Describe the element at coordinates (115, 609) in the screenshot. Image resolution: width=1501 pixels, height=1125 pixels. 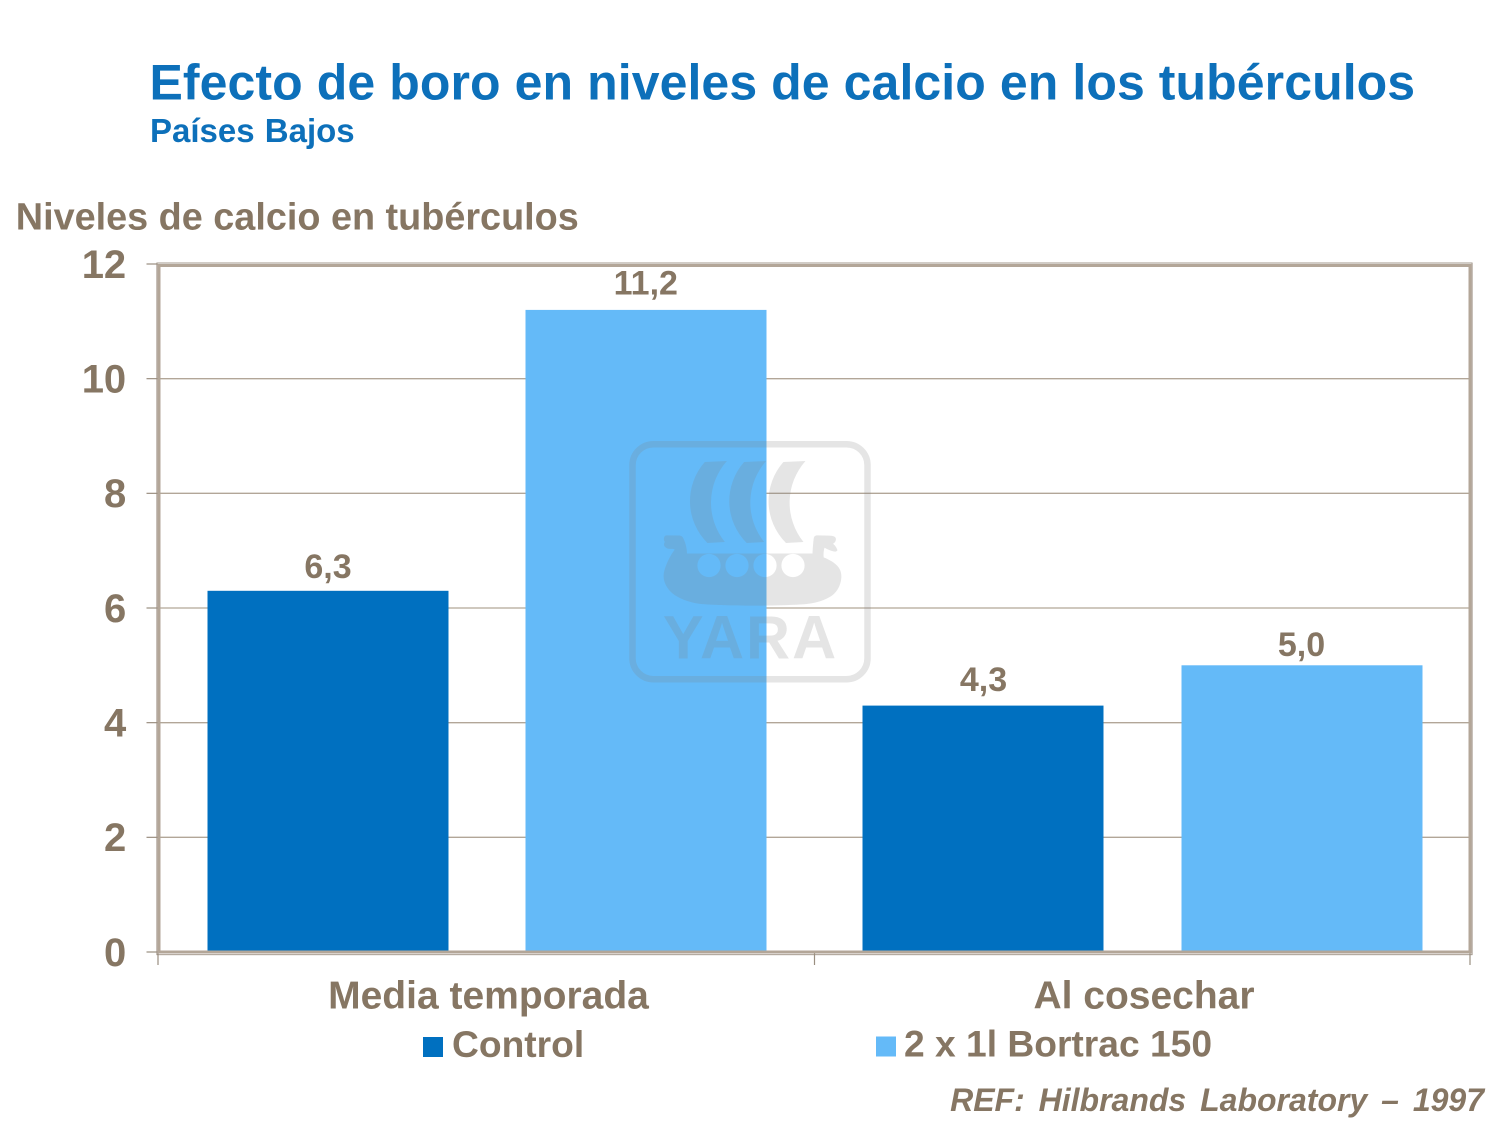
I see `svg-text: 6` at that location.